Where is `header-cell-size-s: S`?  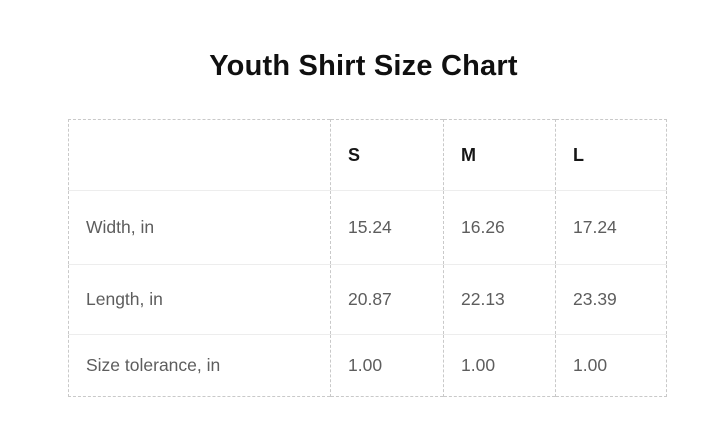
header-cell-size-s: S is located at coordinates (387, 155).